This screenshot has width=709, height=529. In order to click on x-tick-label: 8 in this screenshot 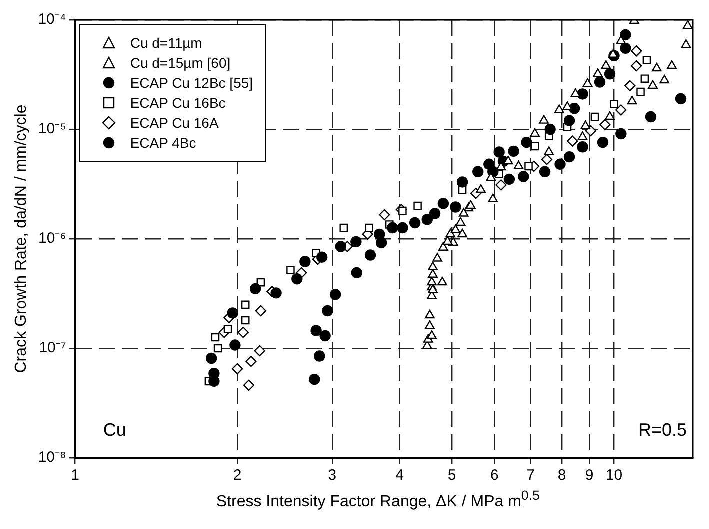, I will do `click(562, 475)`.